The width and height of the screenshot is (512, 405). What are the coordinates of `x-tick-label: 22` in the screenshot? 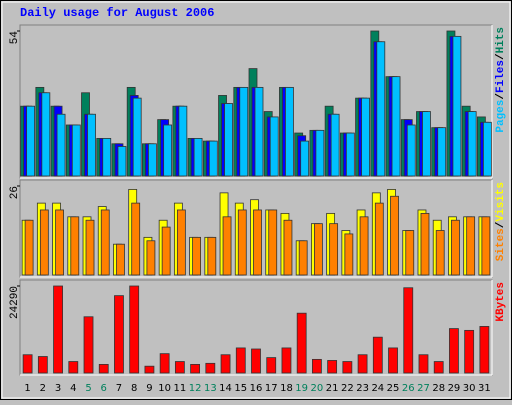 It's located at (347, 388).